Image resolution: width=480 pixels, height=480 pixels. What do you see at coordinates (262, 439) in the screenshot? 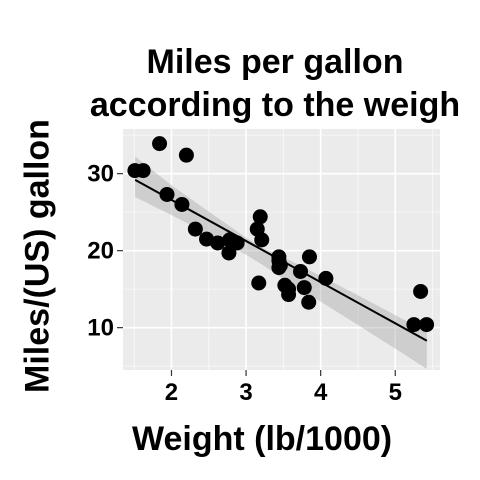
I see `x-axis-title: Weight (lb/1000)` at bounding box center [262, 439].